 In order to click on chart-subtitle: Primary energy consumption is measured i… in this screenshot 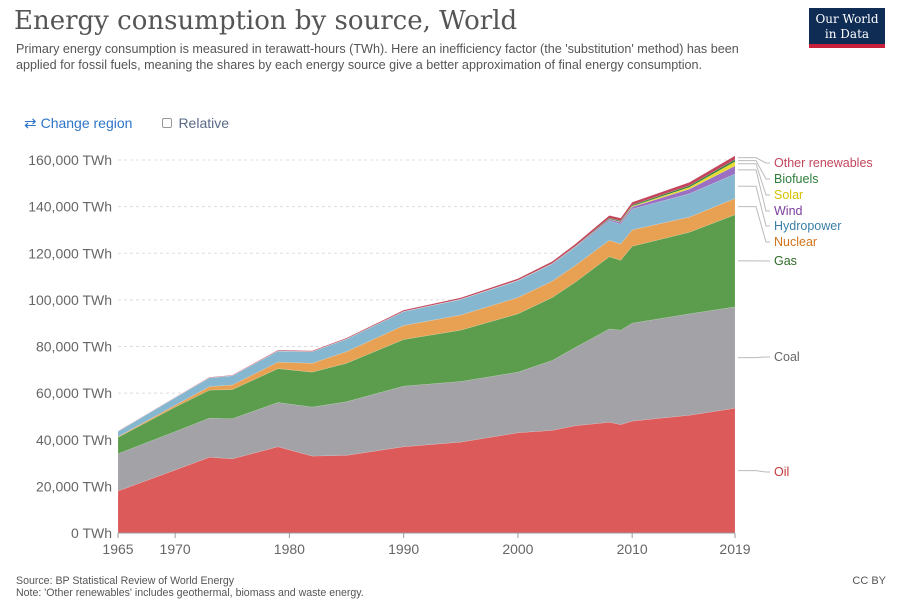, I will do `click(377, 57)`.